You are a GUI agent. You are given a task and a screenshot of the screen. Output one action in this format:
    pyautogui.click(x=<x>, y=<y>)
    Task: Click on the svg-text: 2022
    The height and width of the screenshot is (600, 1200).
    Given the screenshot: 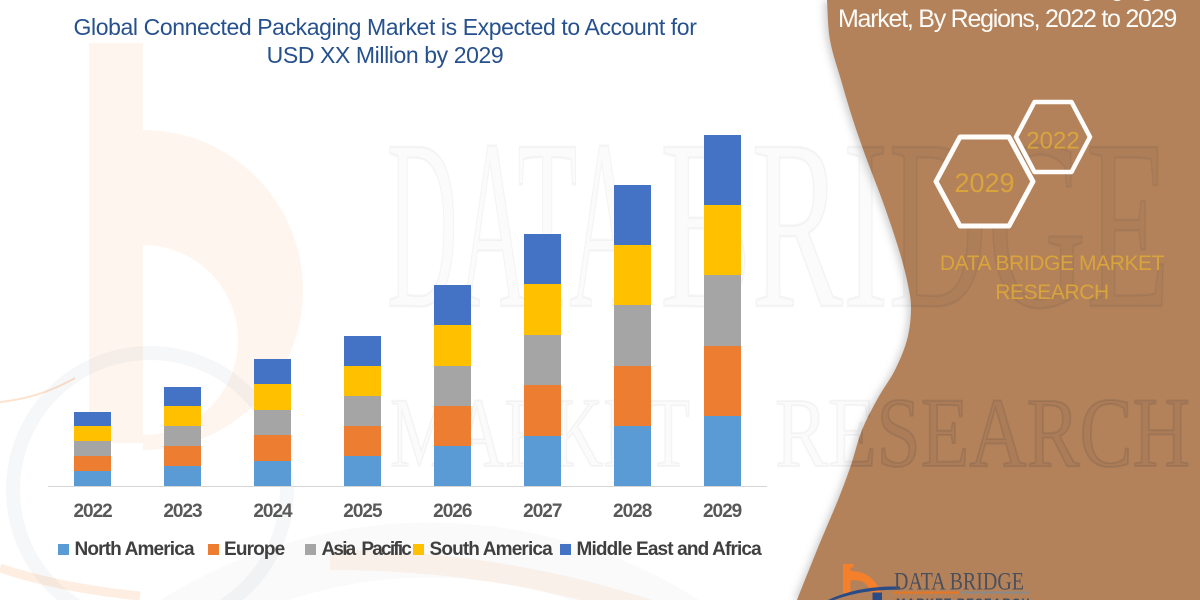 What is the action you would take?
    pyautogui.click(x=1052, y=141)
    